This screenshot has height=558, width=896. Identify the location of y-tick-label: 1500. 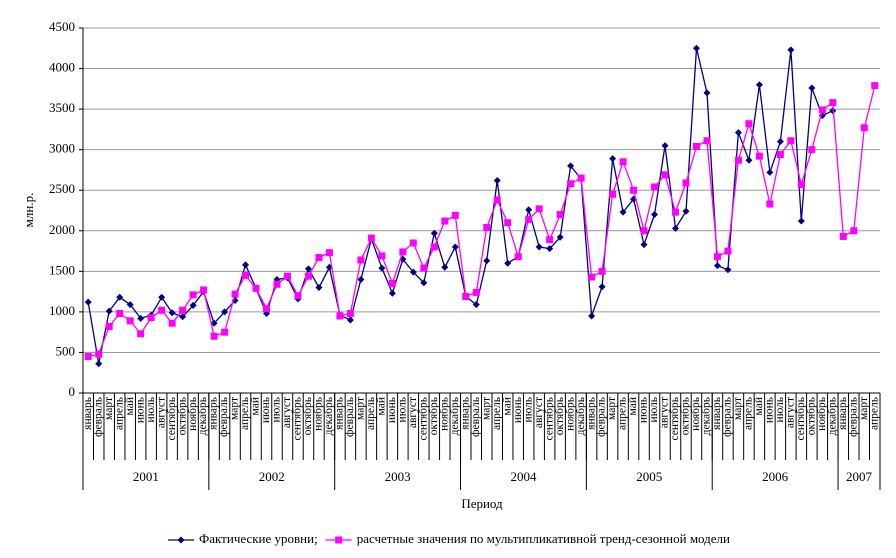
(62, 269).